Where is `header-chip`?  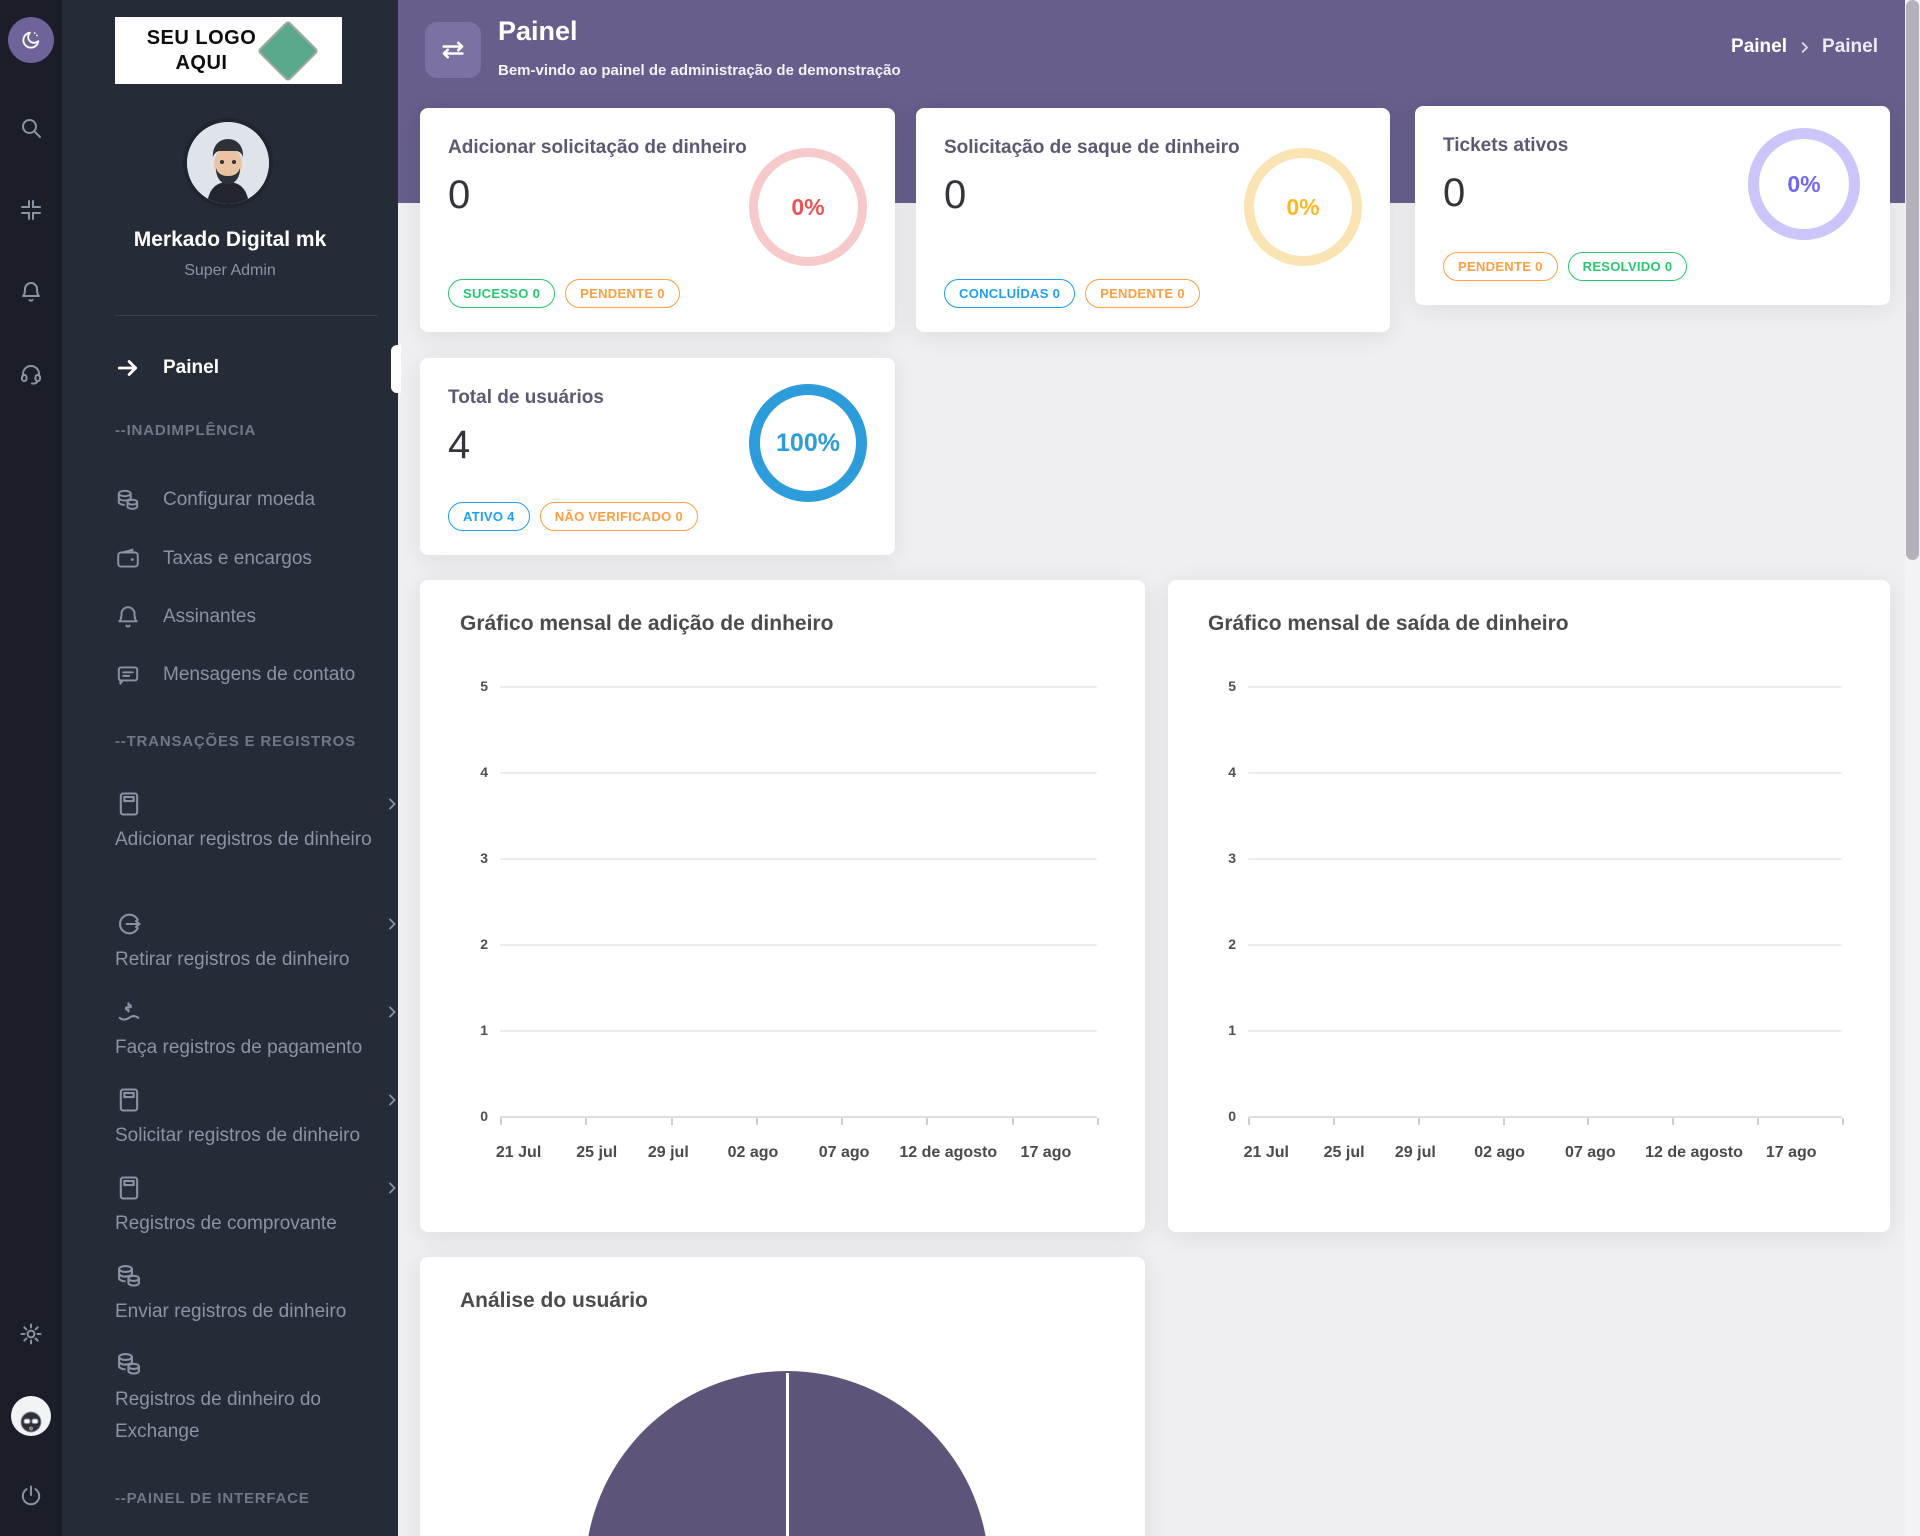
header-chip is located at coordinates (453, 50).